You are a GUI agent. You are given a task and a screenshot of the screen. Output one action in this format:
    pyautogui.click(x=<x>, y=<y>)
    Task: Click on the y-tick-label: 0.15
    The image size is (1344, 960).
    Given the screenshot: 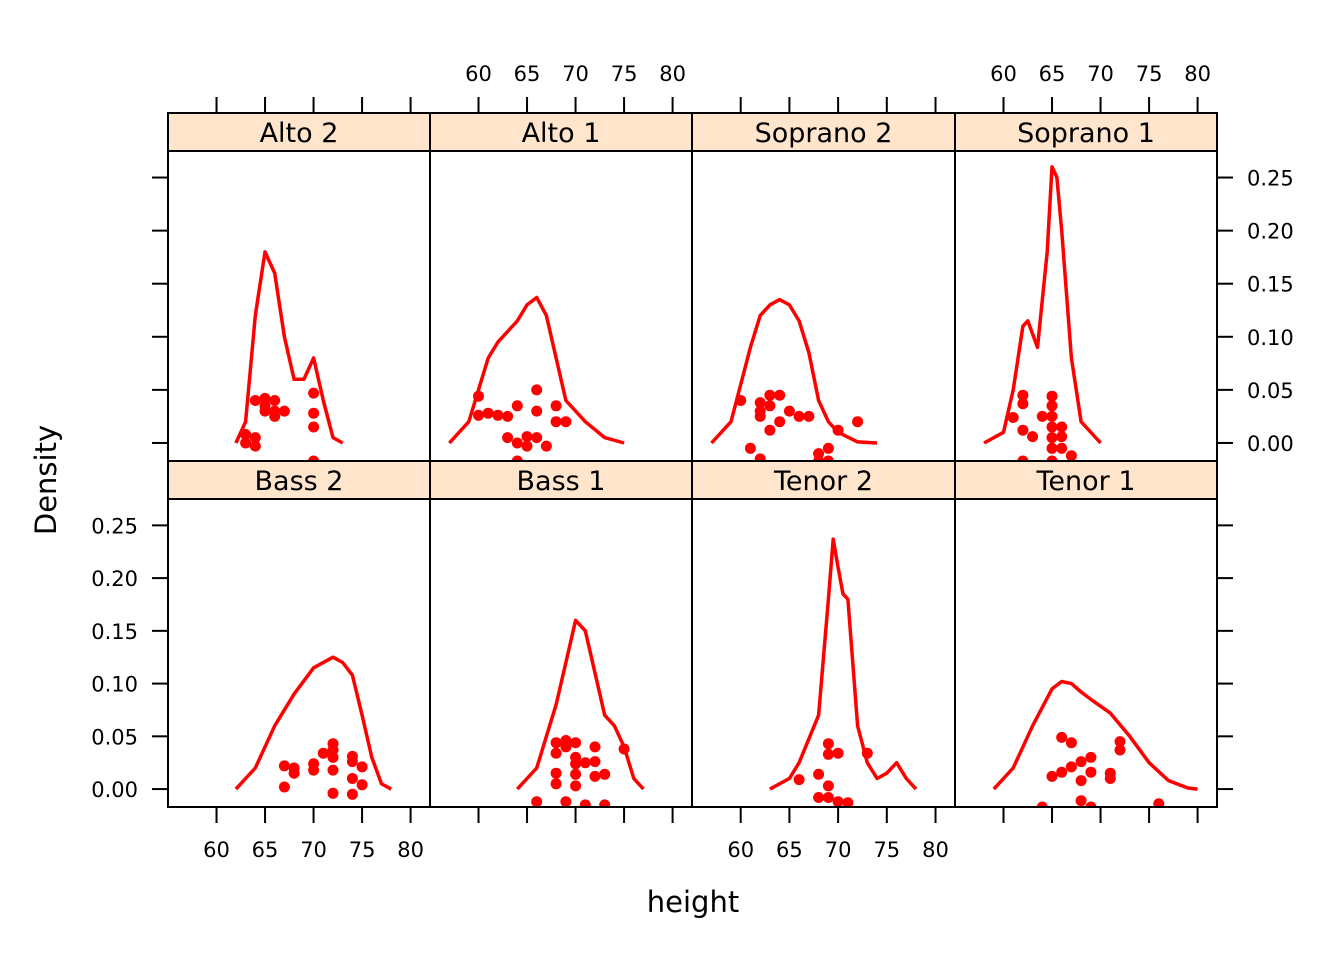 What is the action you would take?
    pyautogui.click(x=1270, y=285)
    